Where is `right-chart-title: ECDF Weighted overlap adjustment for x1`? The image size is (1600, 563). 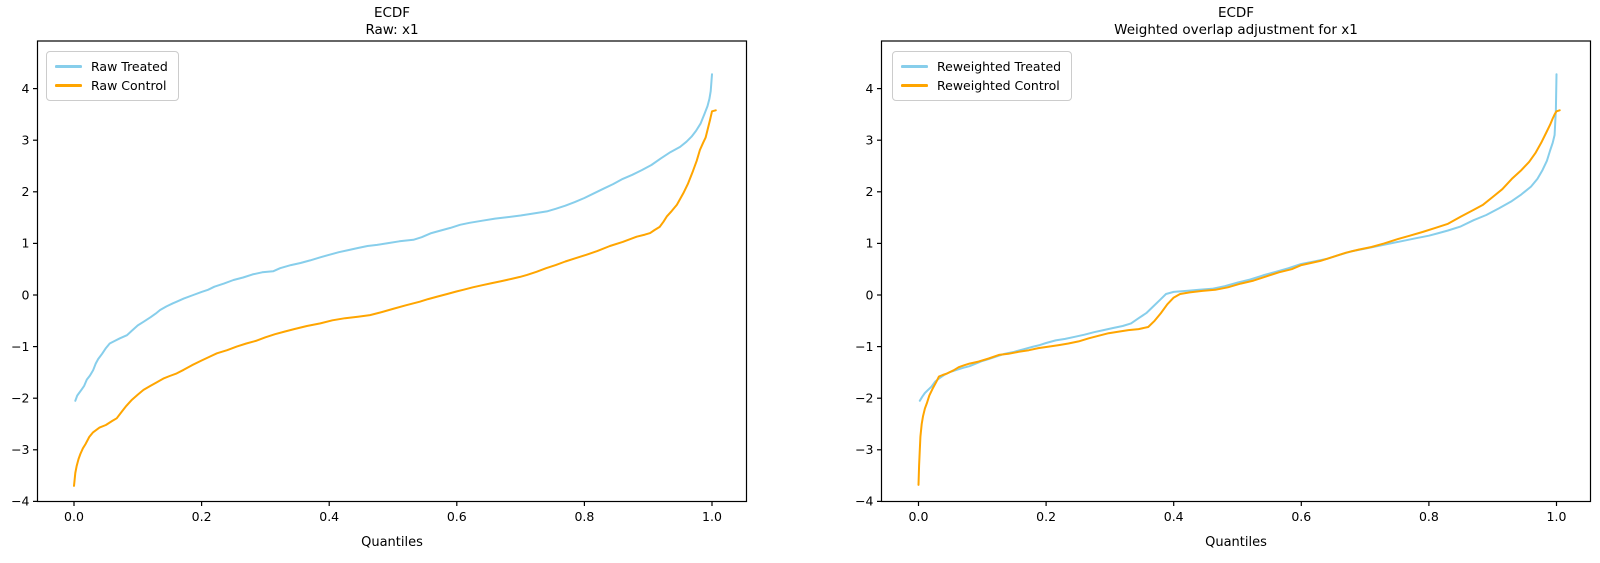
right-chart-title: ECDF Weighted overlap adjustment for x1 is located at coordinates (1236, 21).